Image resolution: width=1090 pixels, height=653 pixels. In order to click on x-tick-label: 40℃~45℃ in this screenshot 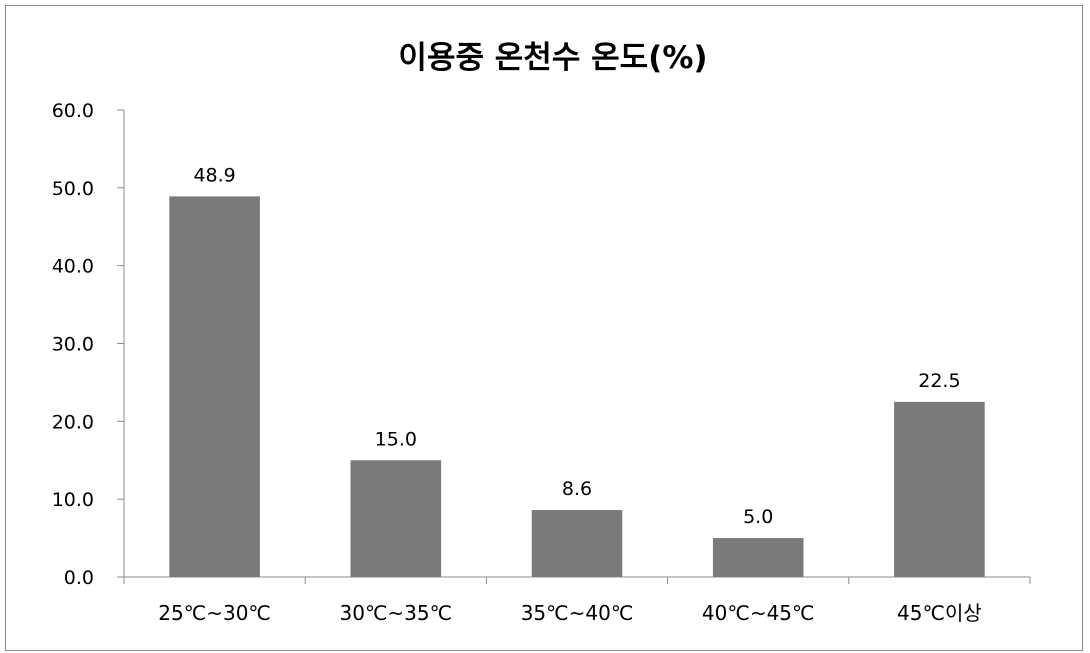, I will do `click(758, 613)`.